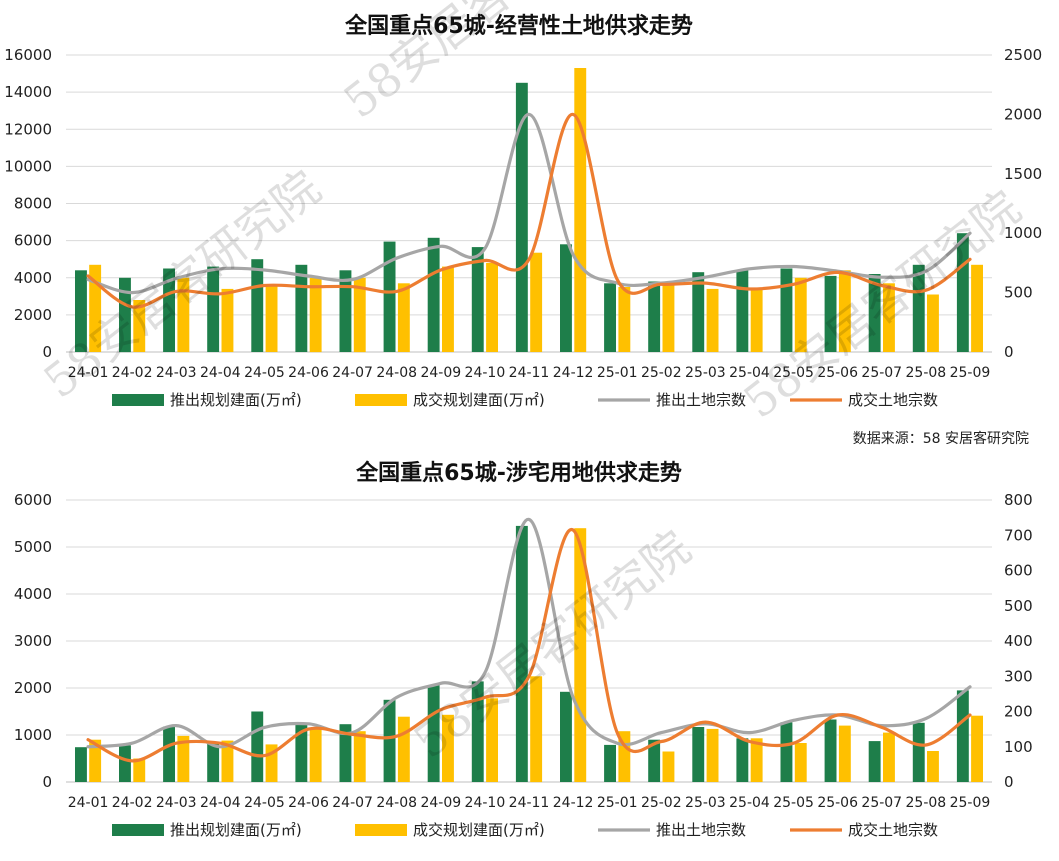  What do you see at coordinates (33, 547) in the screenshot?
I see `y-left-tick-label: 5000` at bounding box center [33, 547].